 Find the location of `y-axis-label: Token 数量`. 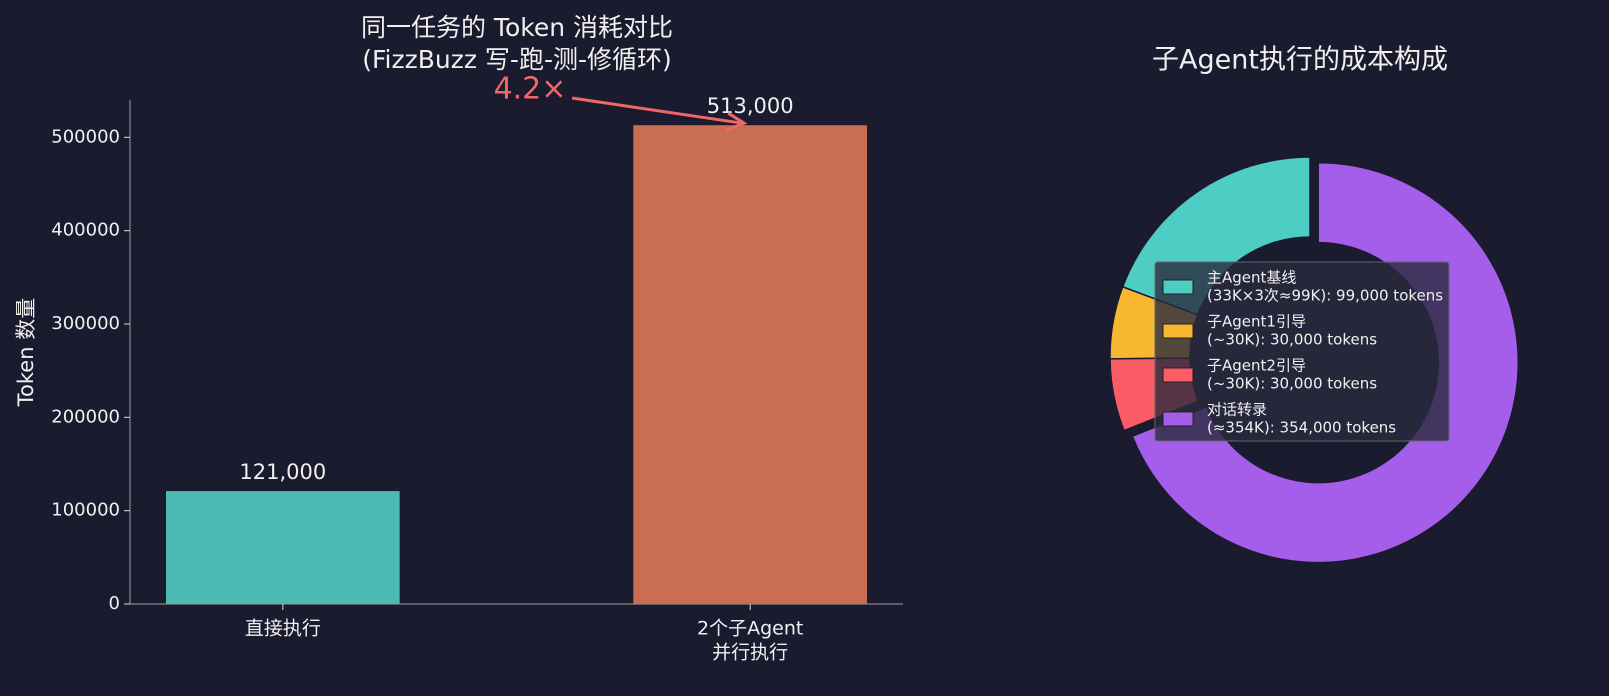

y-axis-label: Token 数量 is located at coordinates (26, 352).